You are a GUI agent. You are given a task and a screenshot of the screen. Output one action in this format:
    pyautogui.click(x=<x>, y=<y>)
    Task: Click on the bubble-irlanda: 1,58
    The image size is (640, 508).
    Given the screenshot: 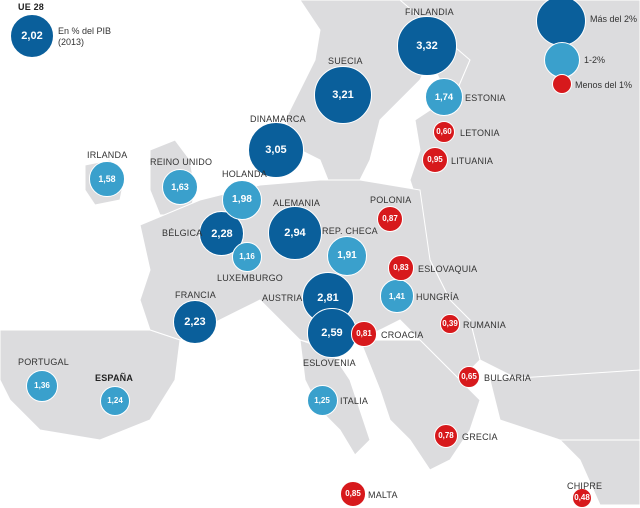 What is the action you would take?
    pyautogui.click(x=107, y=179)
    